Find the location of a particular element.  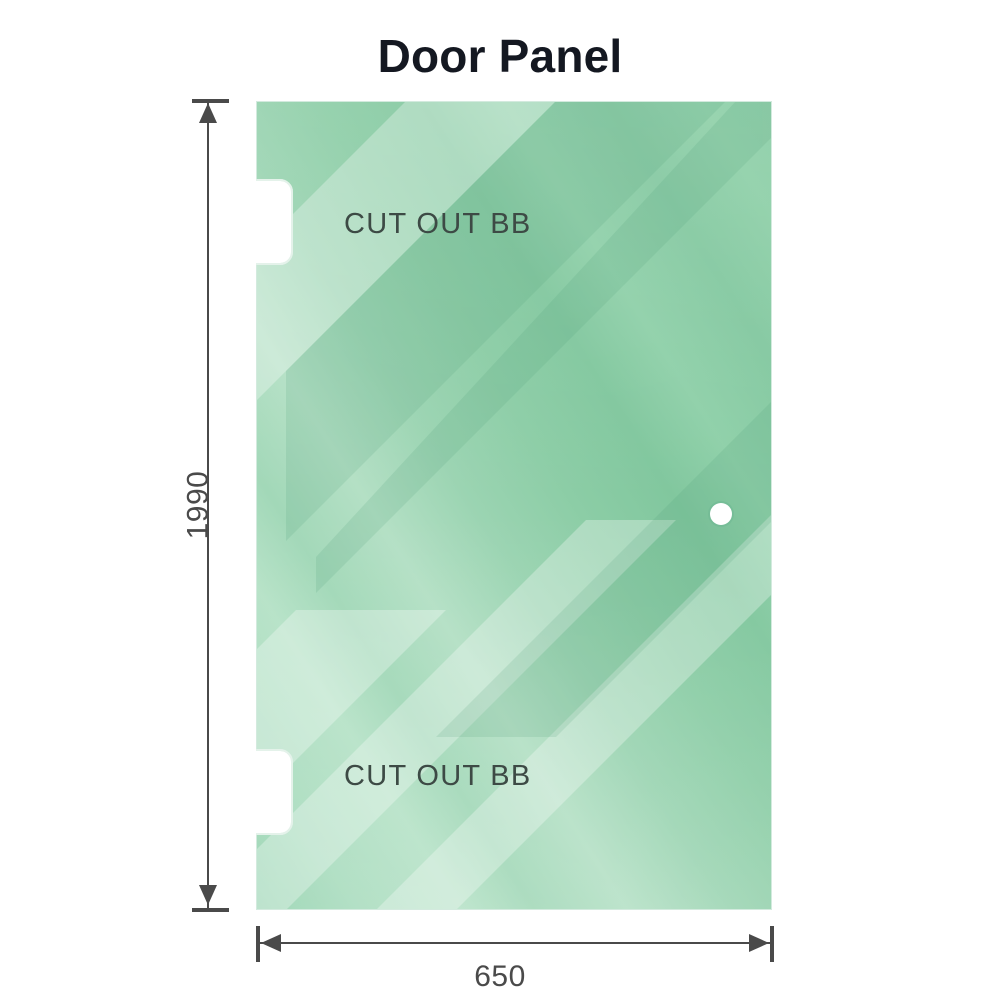

arrow-right-icon is located at coordinates (759, 943).